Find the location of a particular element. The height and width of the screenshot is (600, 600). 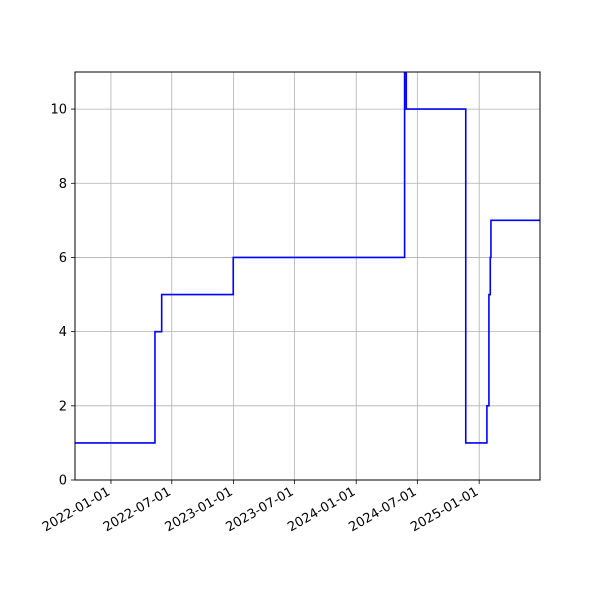

y-tick-label: 2 is located at coordinates (63, 406).